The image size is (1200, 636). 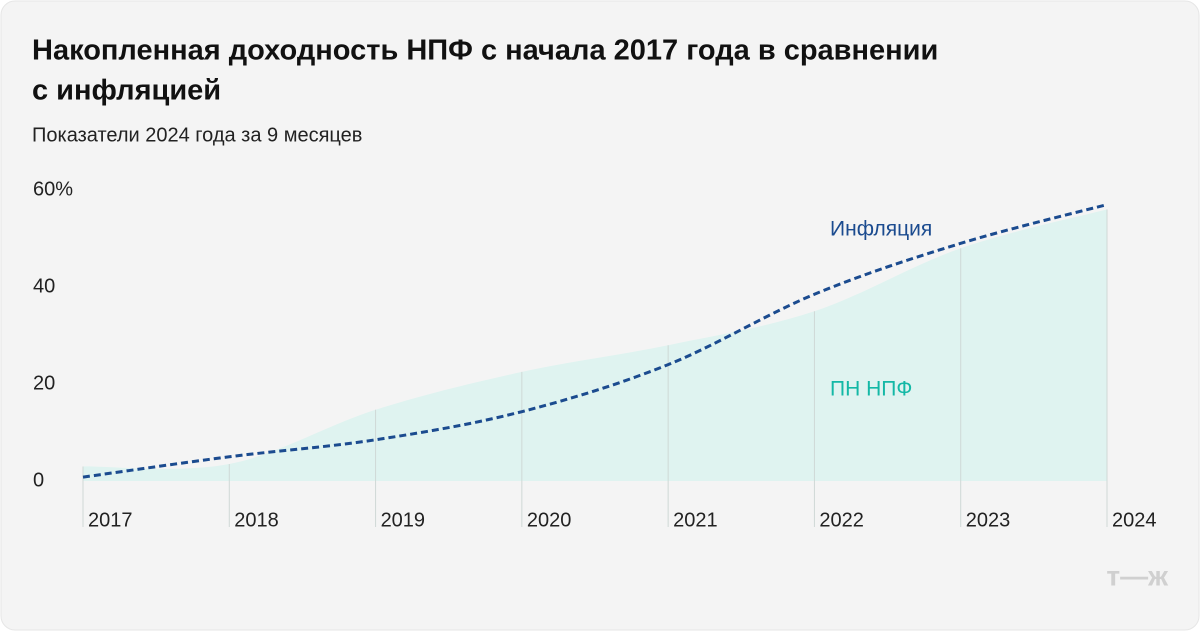 I want to click on x-tick-label: 2017, so click(x=110, y=520).